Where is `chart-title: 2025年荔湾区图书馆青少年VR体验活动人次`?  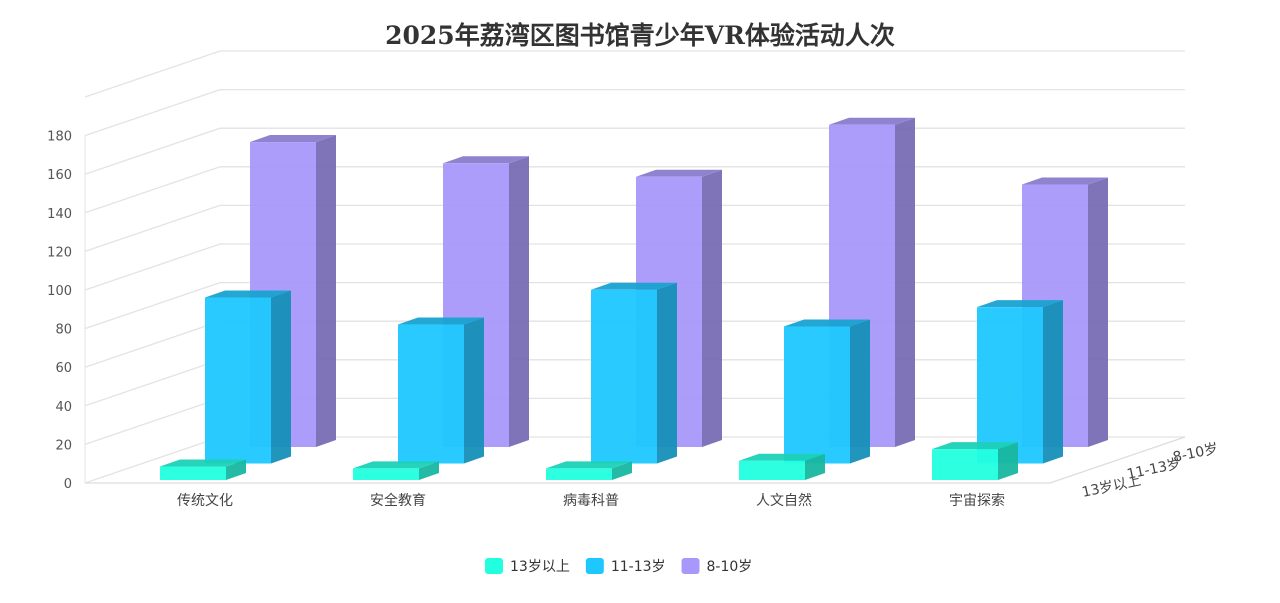
chart-title: 2025年荔湾区图书馆青少年VR体验活动人次 is located at coordinates (640, 35).